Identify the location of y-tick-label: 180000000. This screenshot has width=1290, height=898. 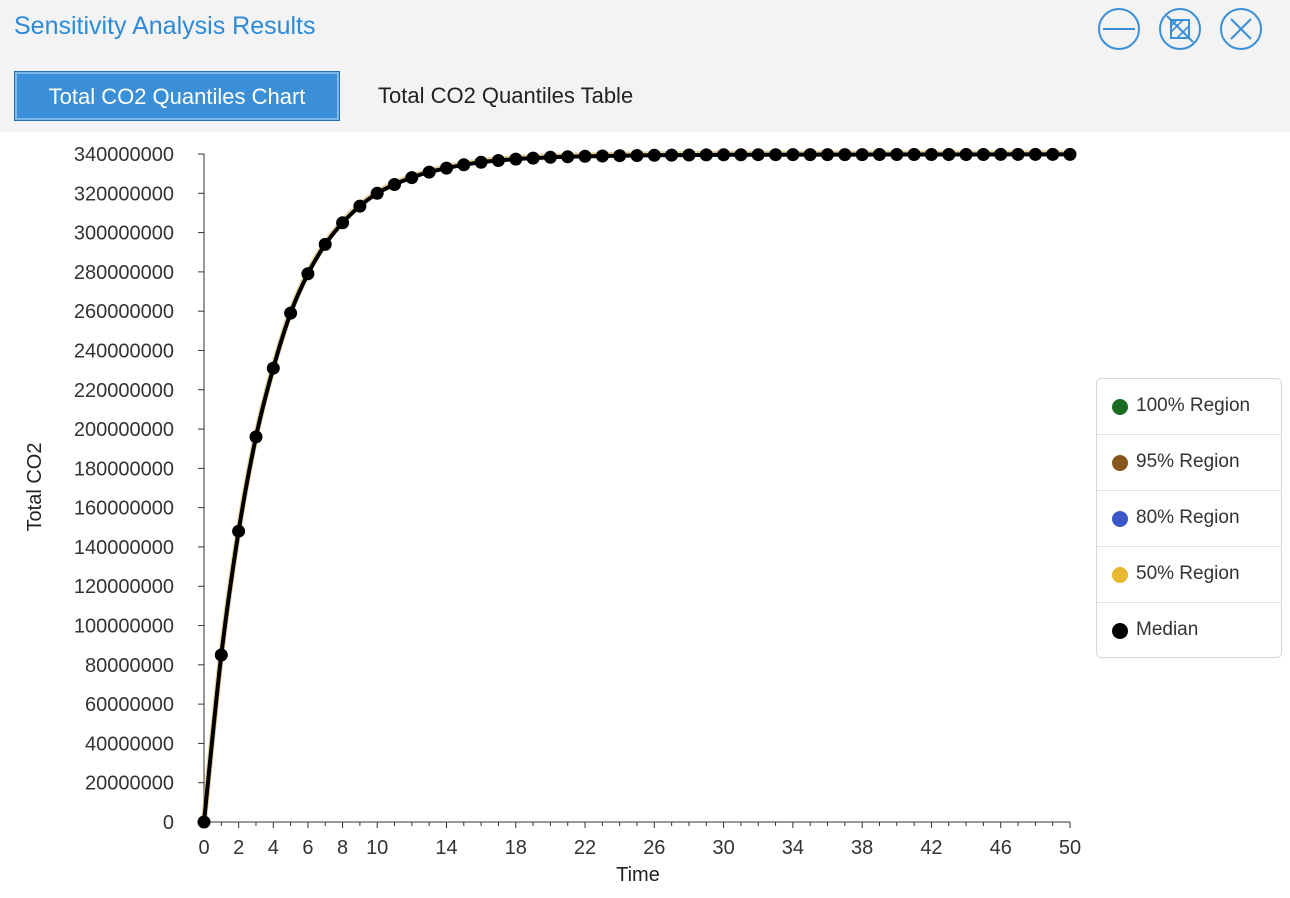
(124, 469).